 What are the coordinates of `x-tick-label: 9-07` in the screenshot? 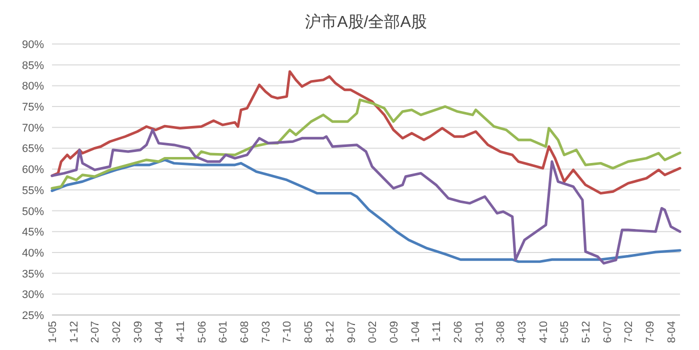 It's located at (352, 332).